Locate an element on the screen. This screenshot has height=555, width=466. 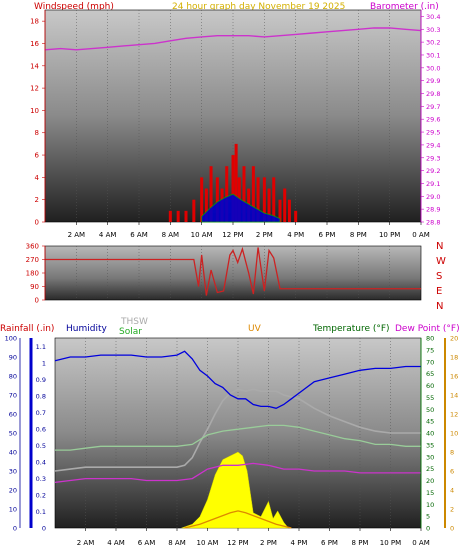
temperature-tick-label: 0 is located at coordinates (428, 529).